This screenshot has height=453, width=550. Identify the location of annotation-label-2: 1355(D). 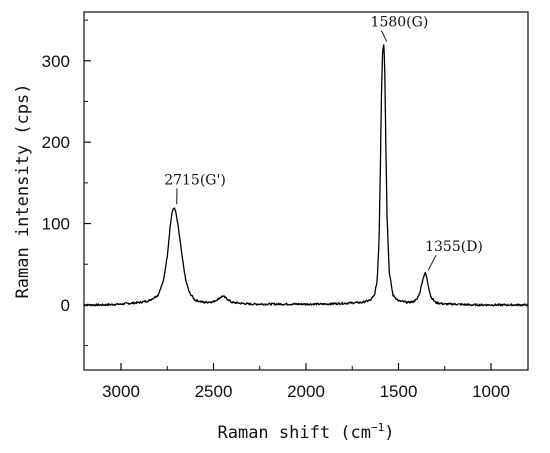
(454, 247).